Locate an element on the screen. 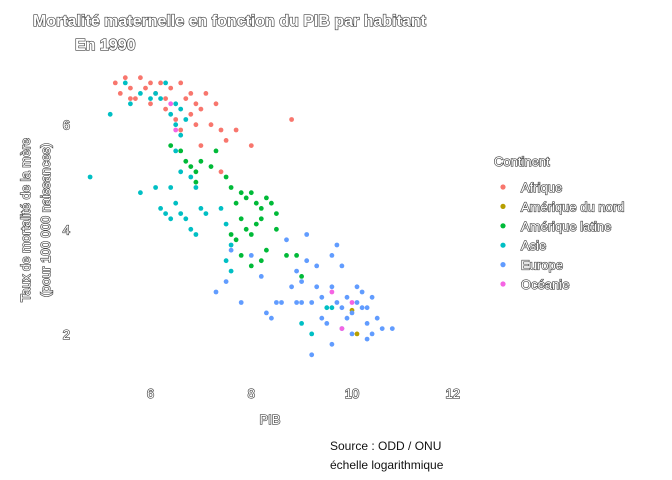  legend-label-5: Océanie is located at coordinates (545, 284).